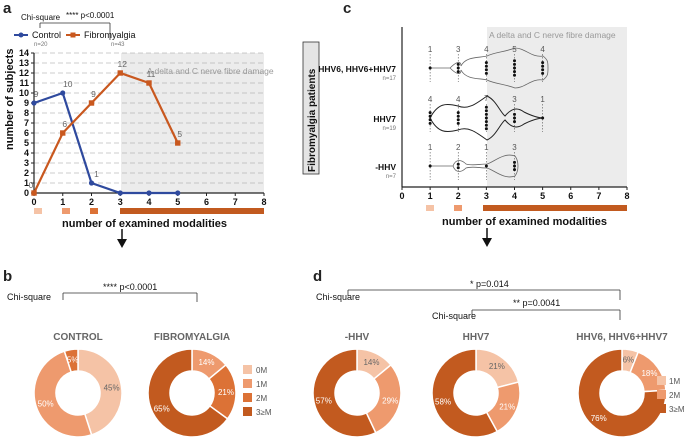 The height and width of the screenshot is (442, 685). Describe the element at coordinates (486, 49) in the screenshot. I see `c-count-label: 4` at that location.